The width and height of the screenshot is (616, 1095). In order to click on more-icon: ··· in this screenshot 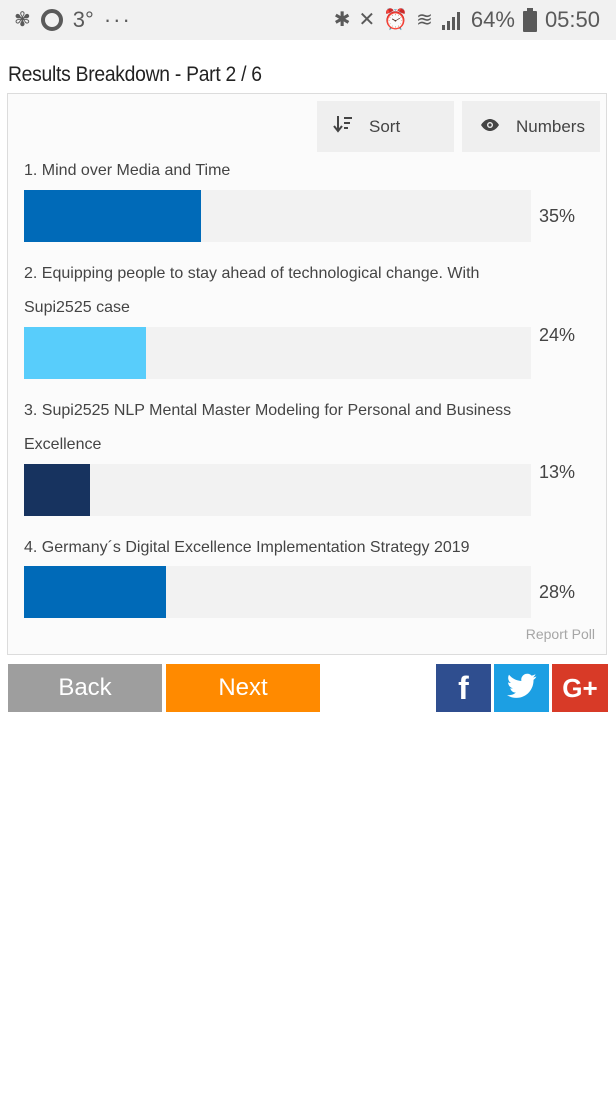, I will do `click(117, 19)`.